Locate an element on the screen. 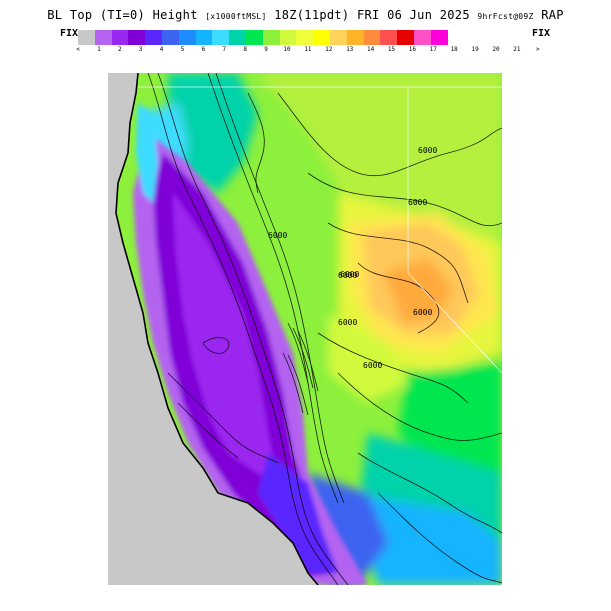  color-scale-tick-label: 16 is located at coordinates (412, 49).